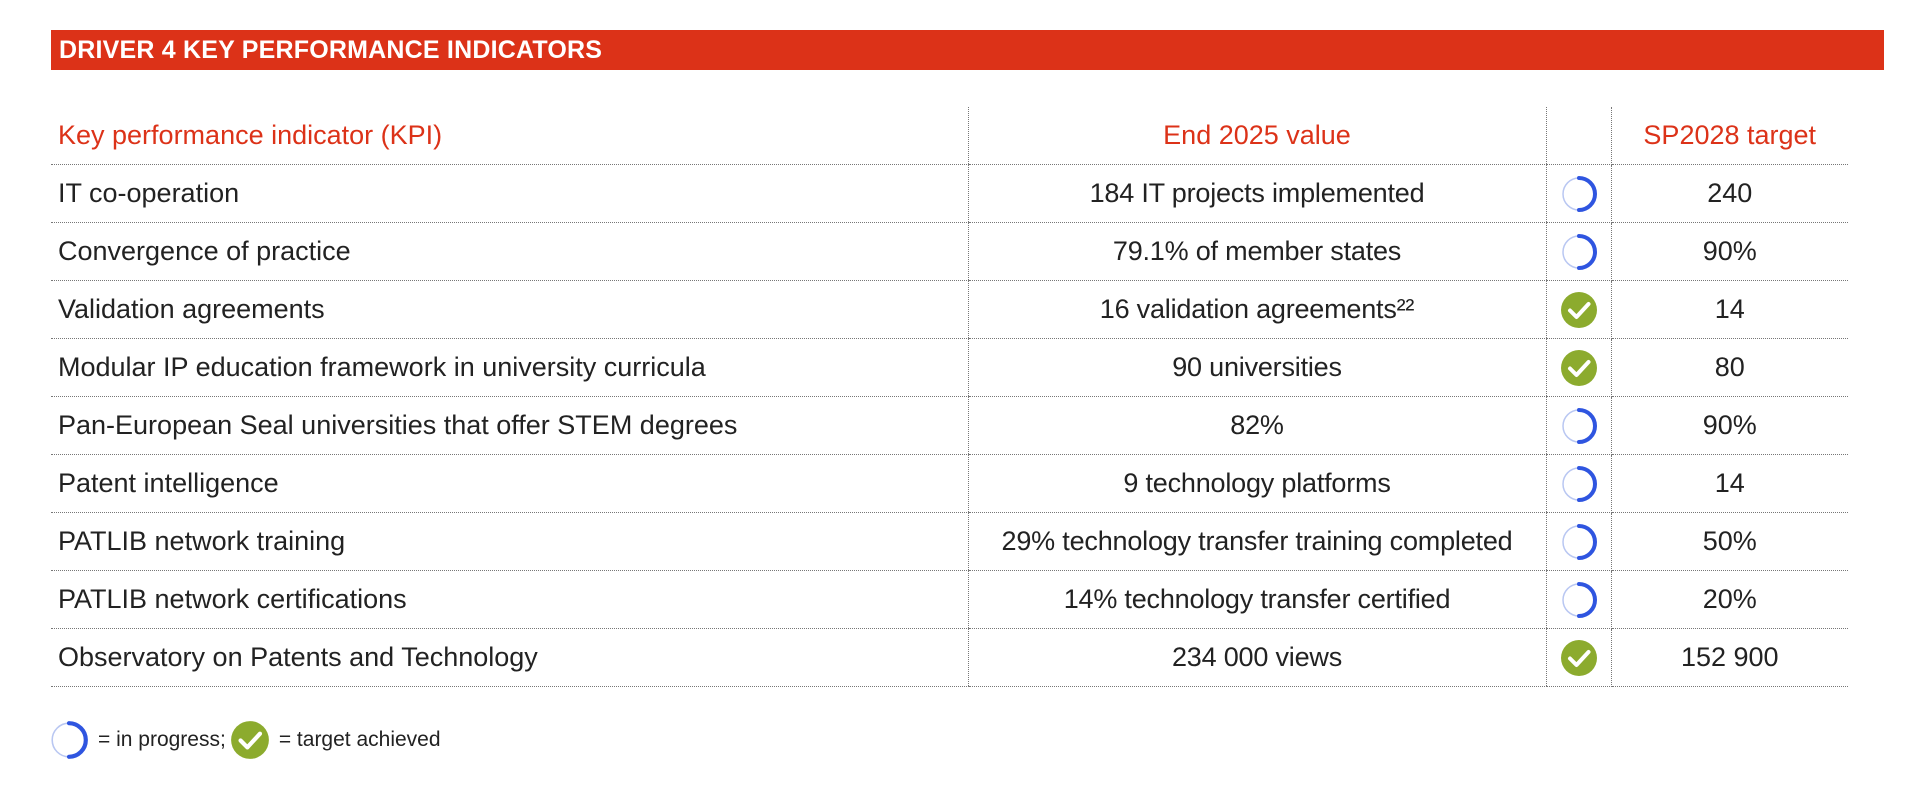 Image resolution: width=1920 pixels, height=805 pixels. Describe the element at coordinates (1257, 658) in the screenshot. I see `end-value-cell: 234 000 views` at that location.